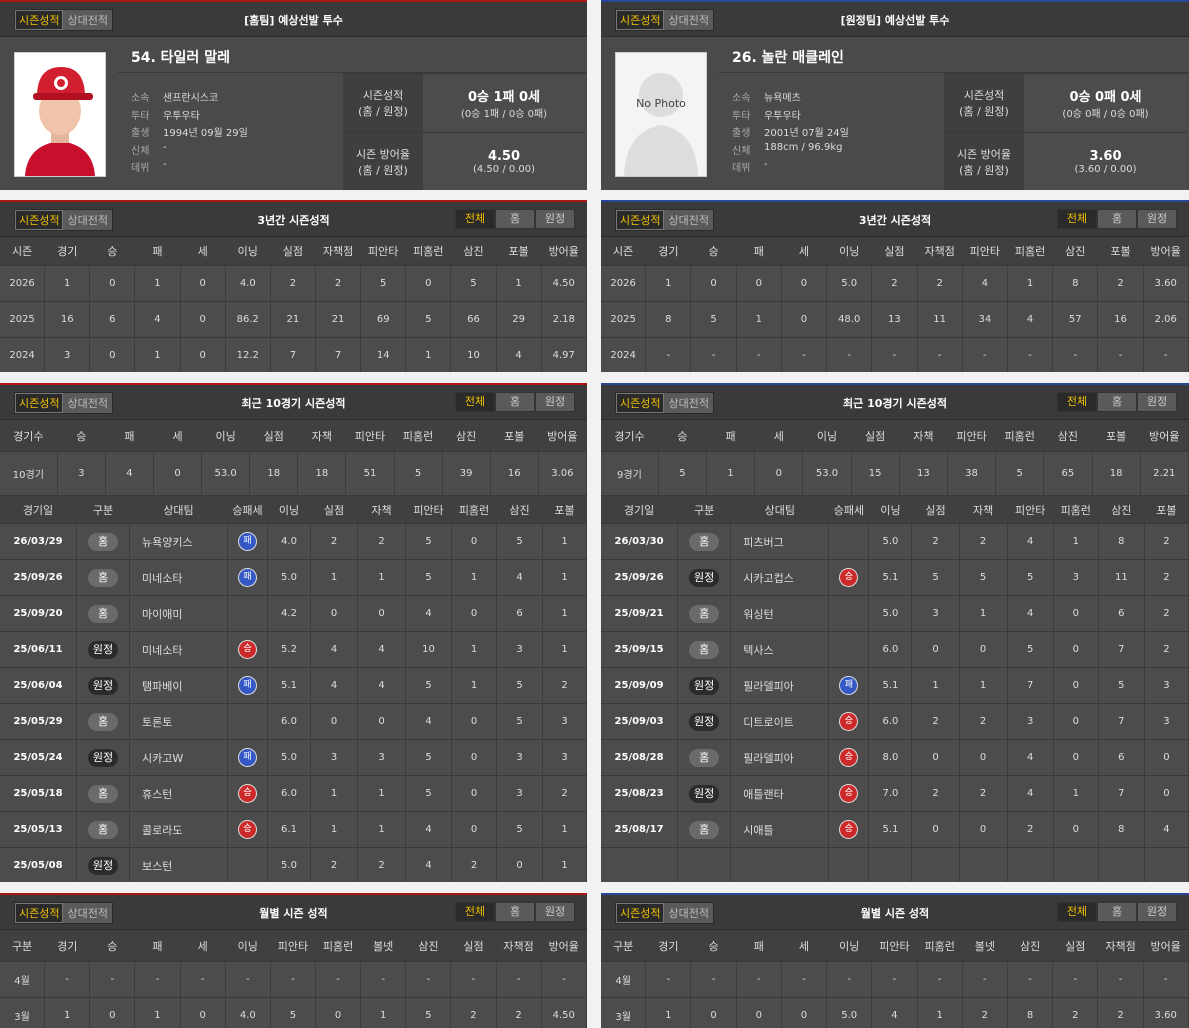 Image resolution: width=1189 pixels, height=1028 pixels. I want to click on stat-detail: (4.50 / 0.00), so click(504, 169).